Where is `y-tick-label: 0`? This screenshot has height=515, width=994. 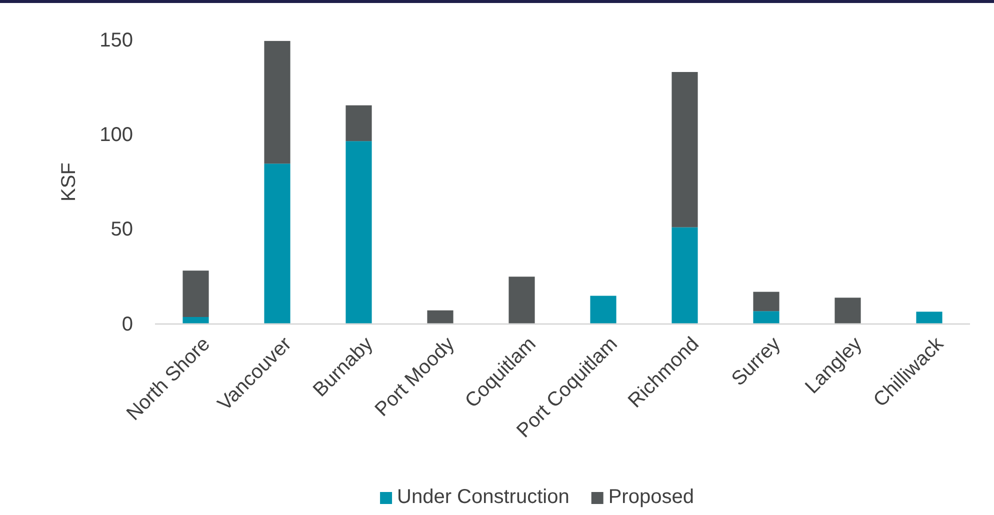
y-tick-label: 0 is located at coordinates (127, 324).